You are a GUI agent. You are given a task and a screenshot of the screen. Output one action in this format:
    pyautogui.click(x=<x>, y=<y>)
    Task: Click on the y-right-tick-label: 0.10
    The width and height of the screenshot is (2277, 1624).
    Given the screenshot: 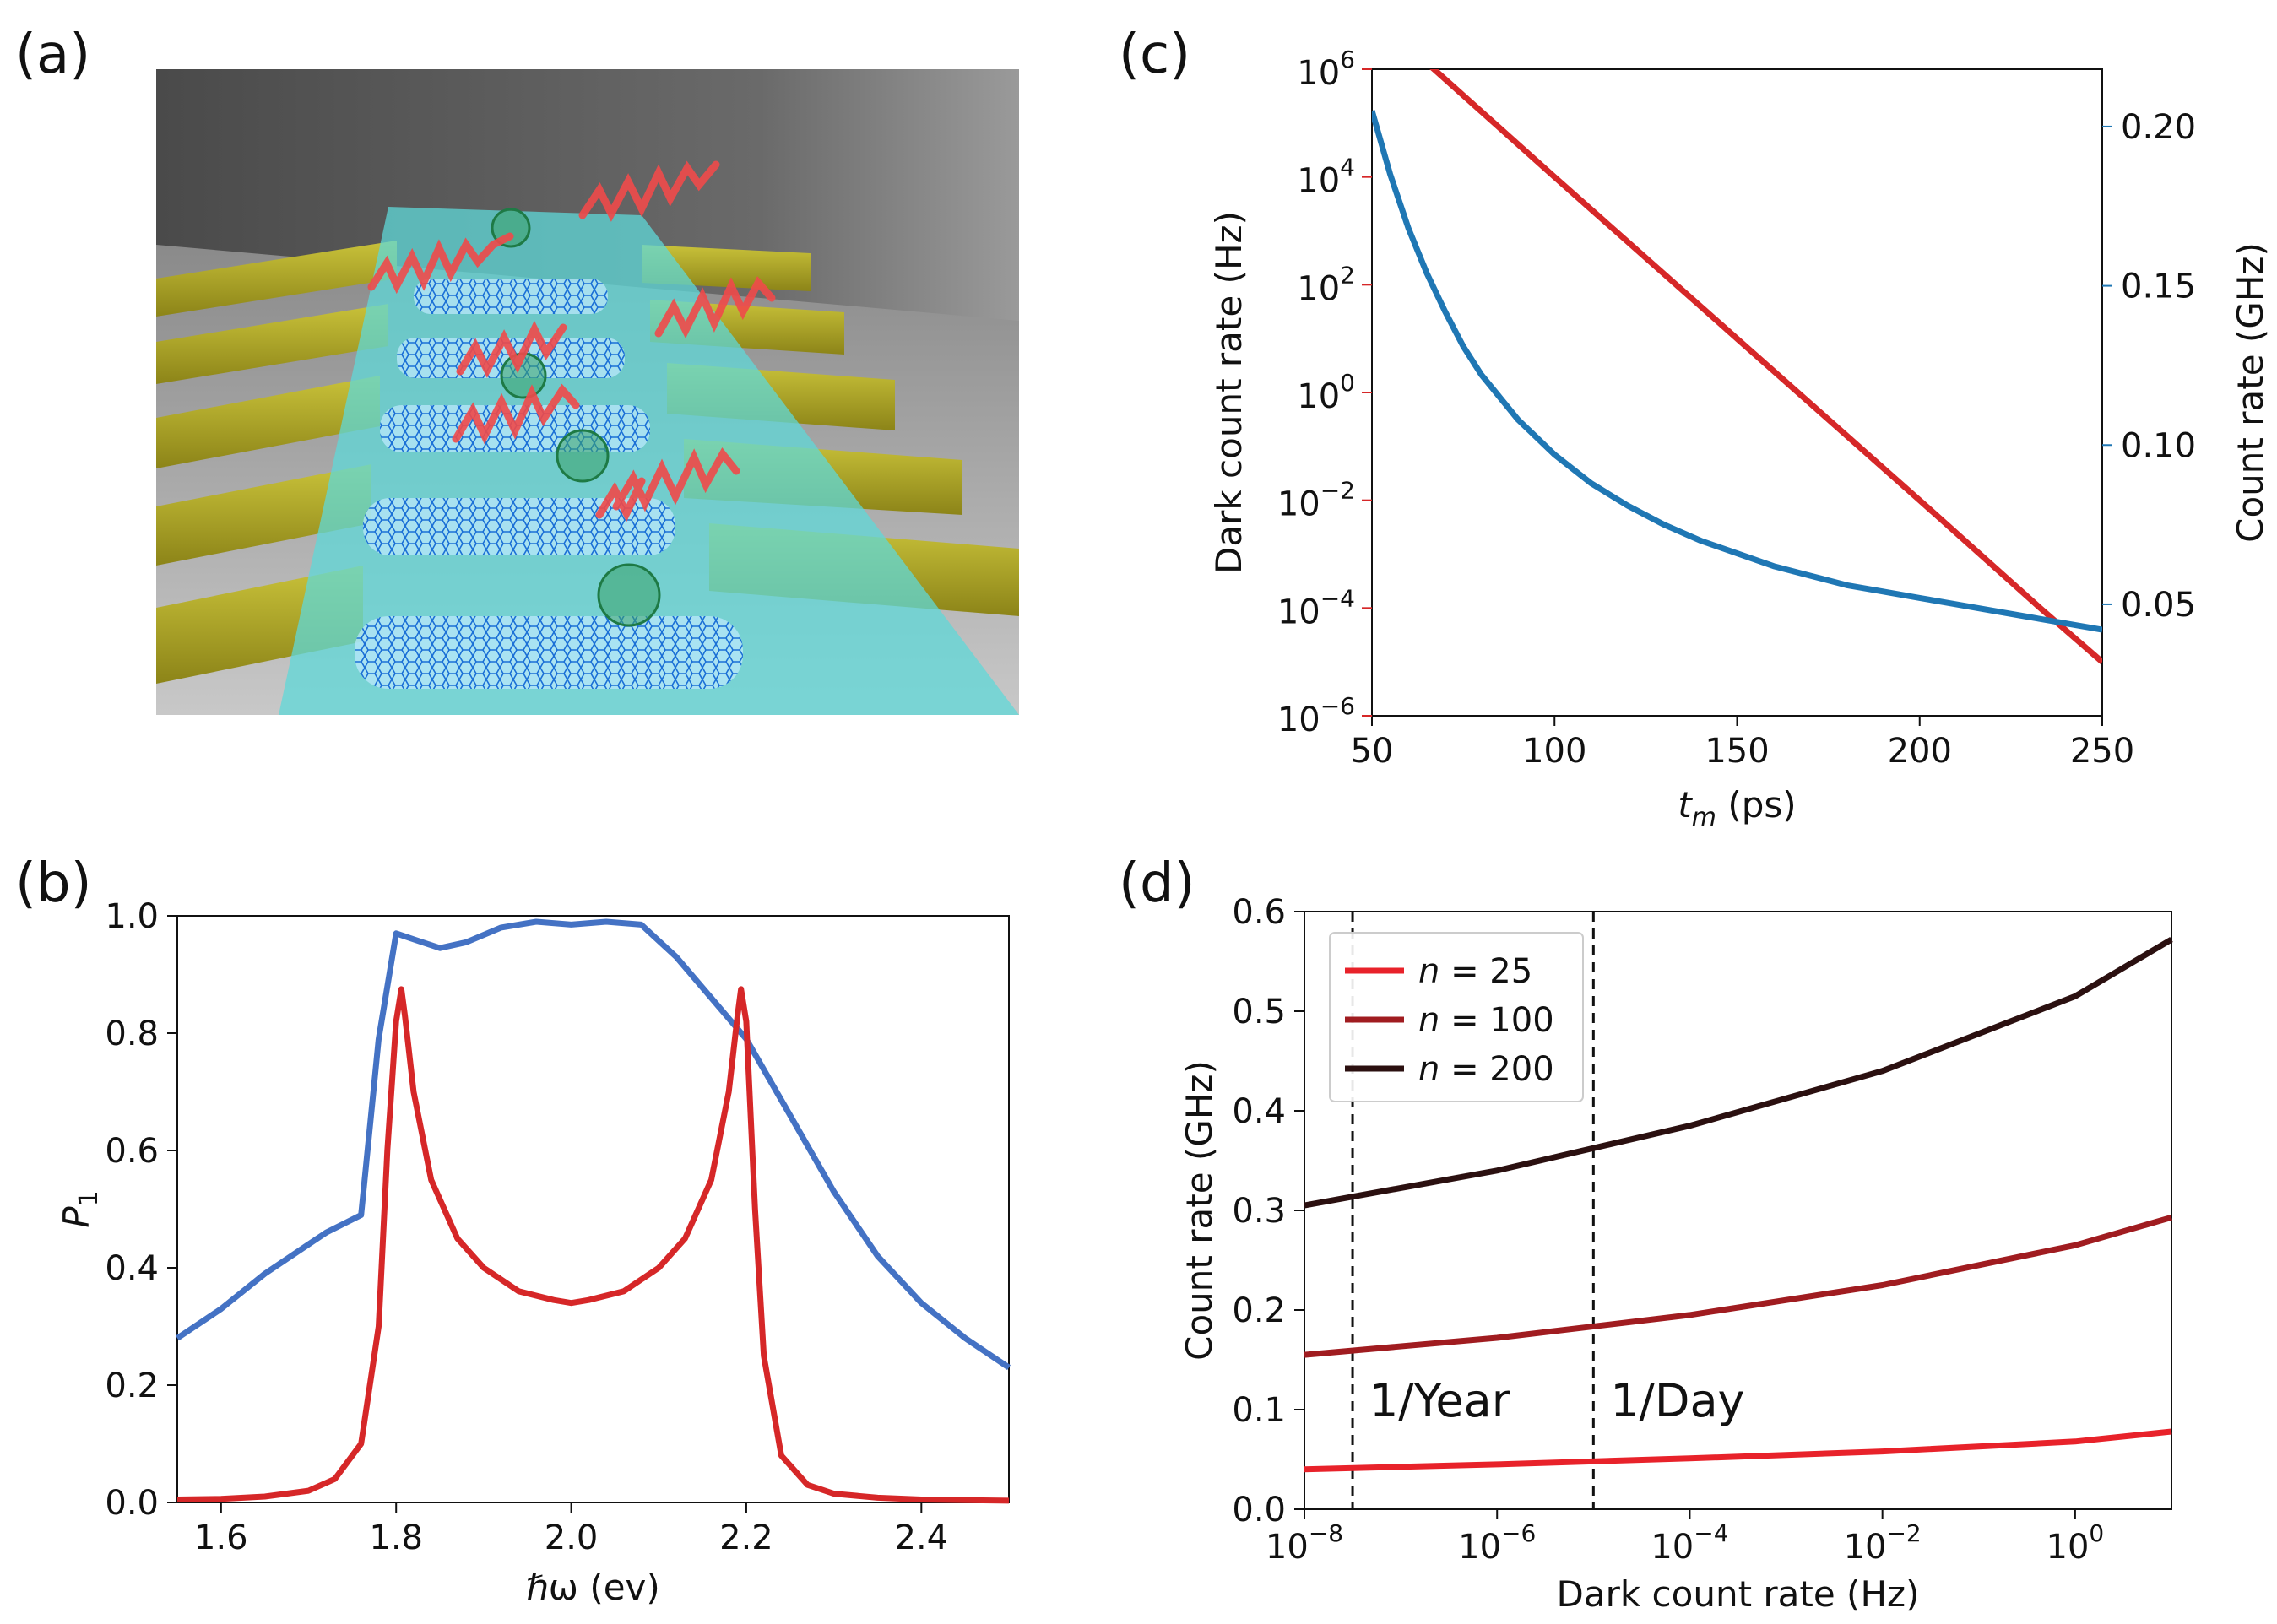 What is the action you would take?
    pyautogui.click(x=2158, y=445)
    